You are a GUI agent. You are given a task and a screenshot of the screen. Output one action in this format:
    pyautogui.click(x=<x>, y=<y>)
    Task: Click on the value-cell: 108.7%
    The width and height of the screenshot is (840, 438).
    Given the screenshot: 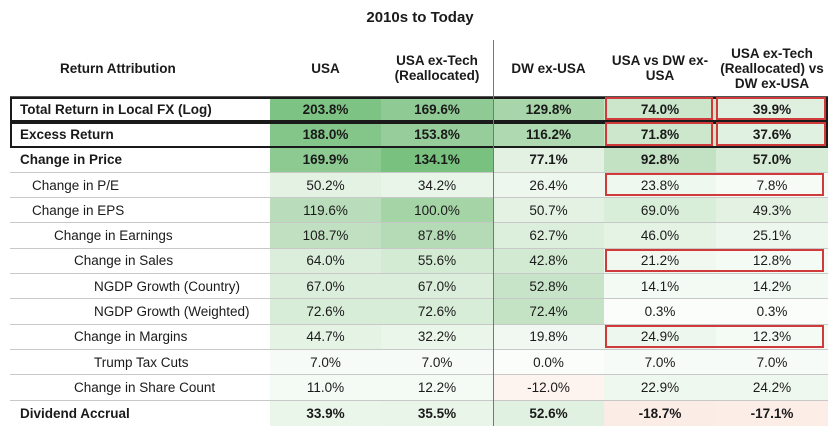 What is the action you would take?
    pyautogui.click(x=325, y=235)
    